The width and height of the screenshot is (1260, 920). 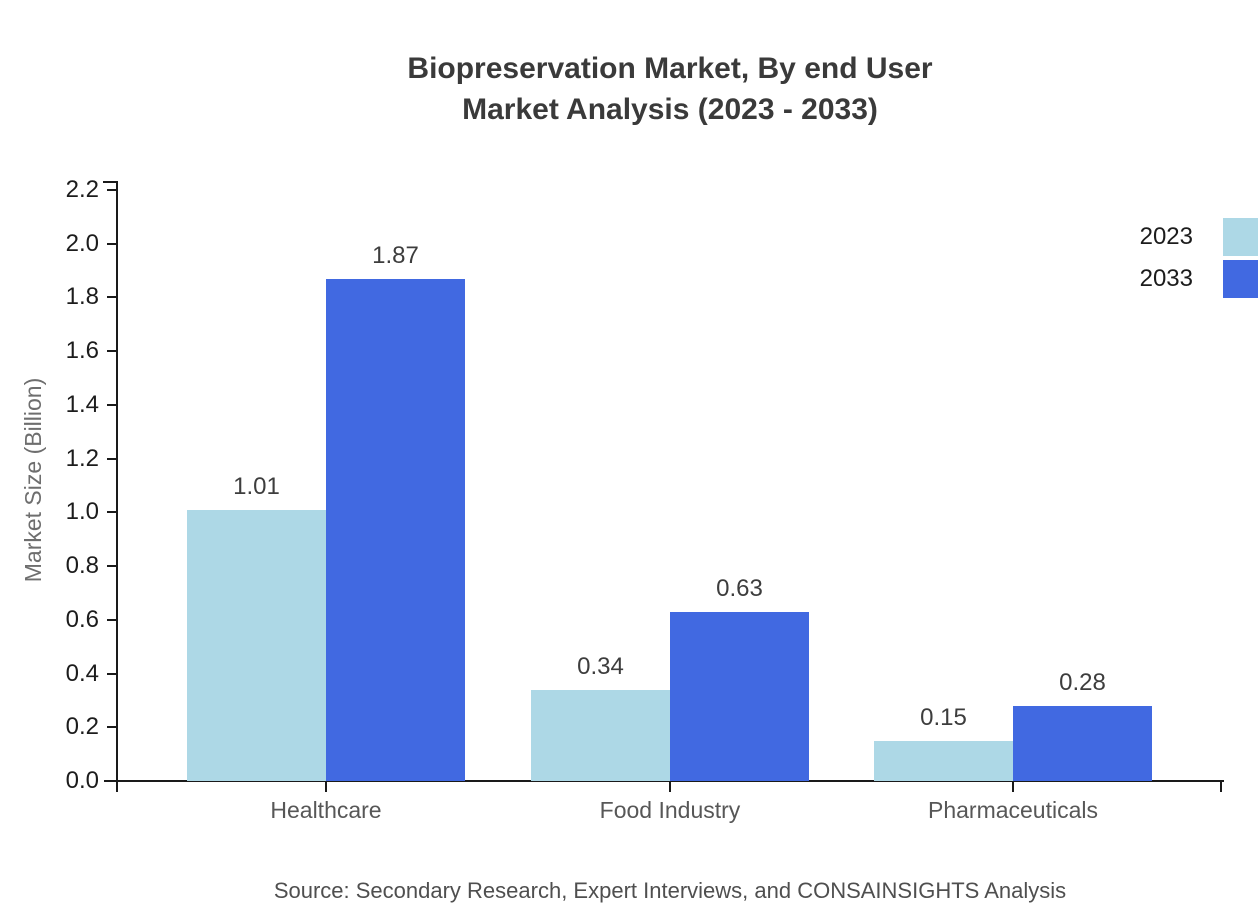 What do you see at coordinates (1082, 743) in the screenshot?
I see `bar-2033-pharmaceuticals` at bounding box center [1082, 743].